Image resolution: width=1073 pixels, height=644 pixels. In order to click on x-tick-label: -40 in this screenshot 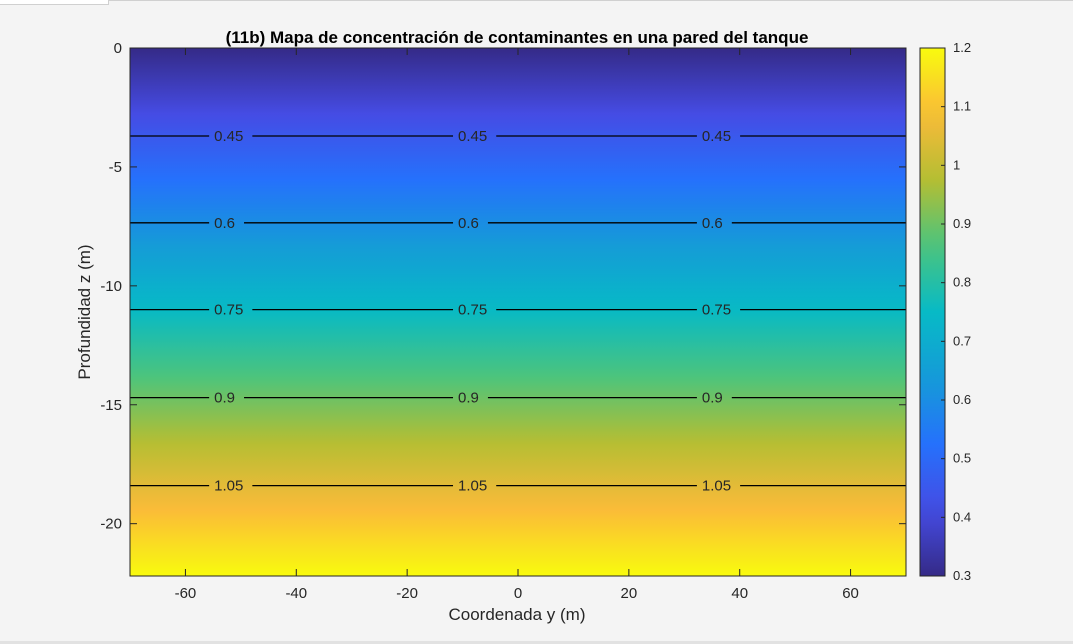, I will do `click(296, 593)`.